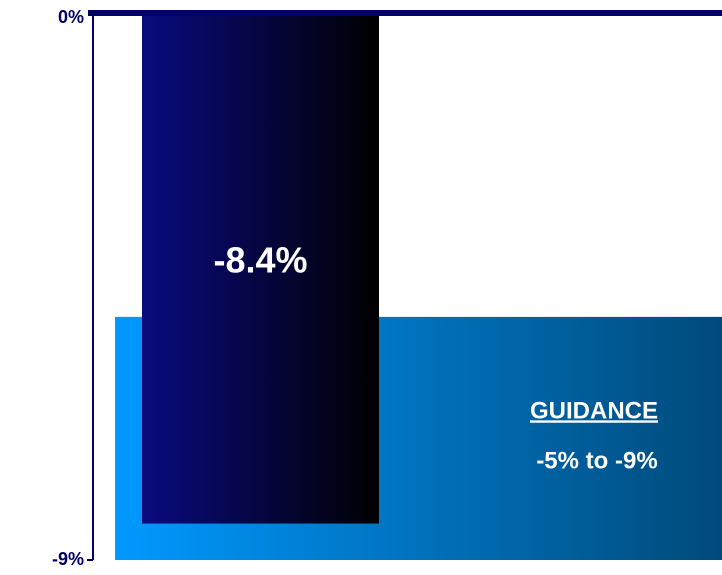 The height and width of the screenshot is (575, 722). I want to click on y-tick-label: 0%, so click(71, 17).